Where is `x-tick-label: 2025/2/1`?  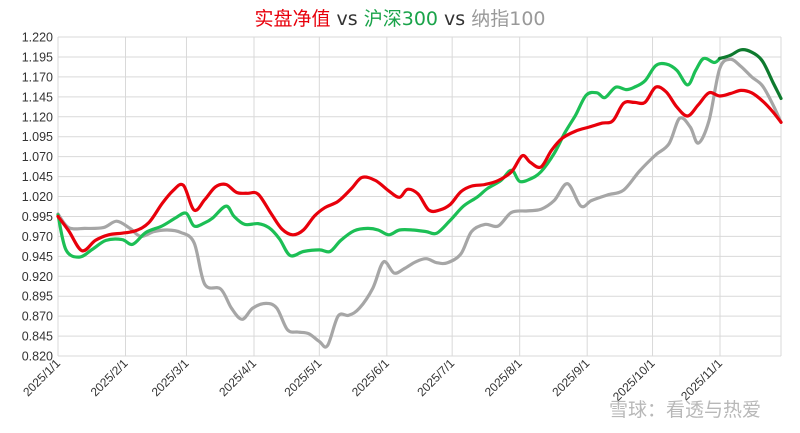
x-tick-label: 2025/2/1 is located at coordinates (109, 377).